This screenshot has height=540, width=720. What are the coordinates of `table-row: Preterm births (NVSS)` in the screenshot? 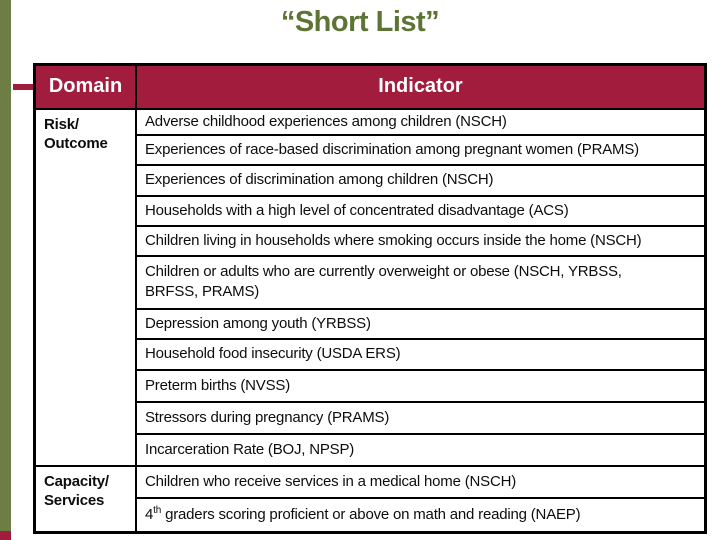 It's located at (371, 385).